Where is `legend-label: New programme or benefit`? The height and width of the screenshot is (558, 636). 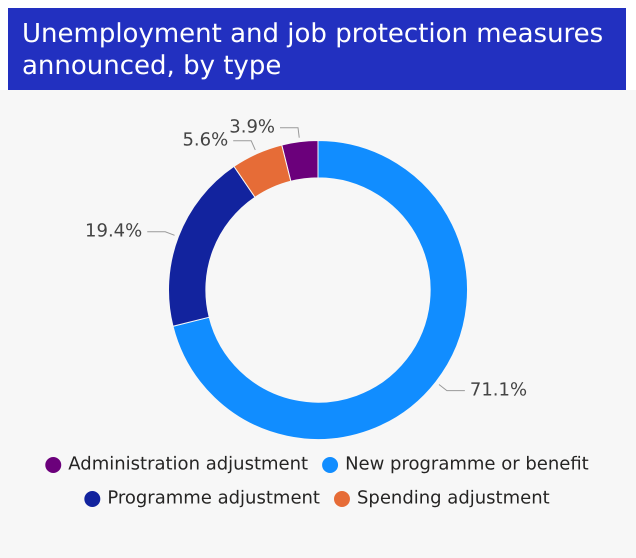
legend-label: New programme or benefit is located at coordinates (467, 464).